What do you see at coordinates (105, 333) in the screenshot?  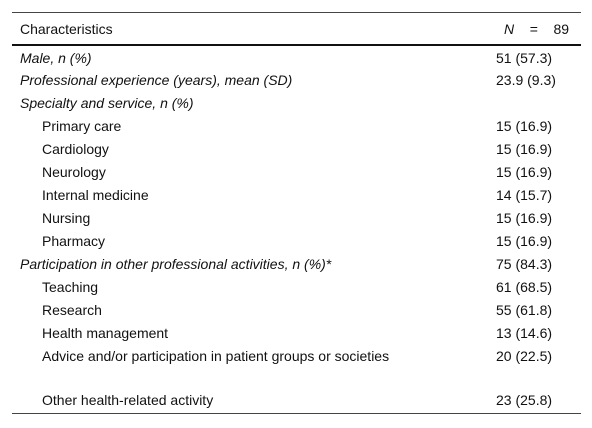 I see `row-label: Health management` at bounding box center [105, 333].